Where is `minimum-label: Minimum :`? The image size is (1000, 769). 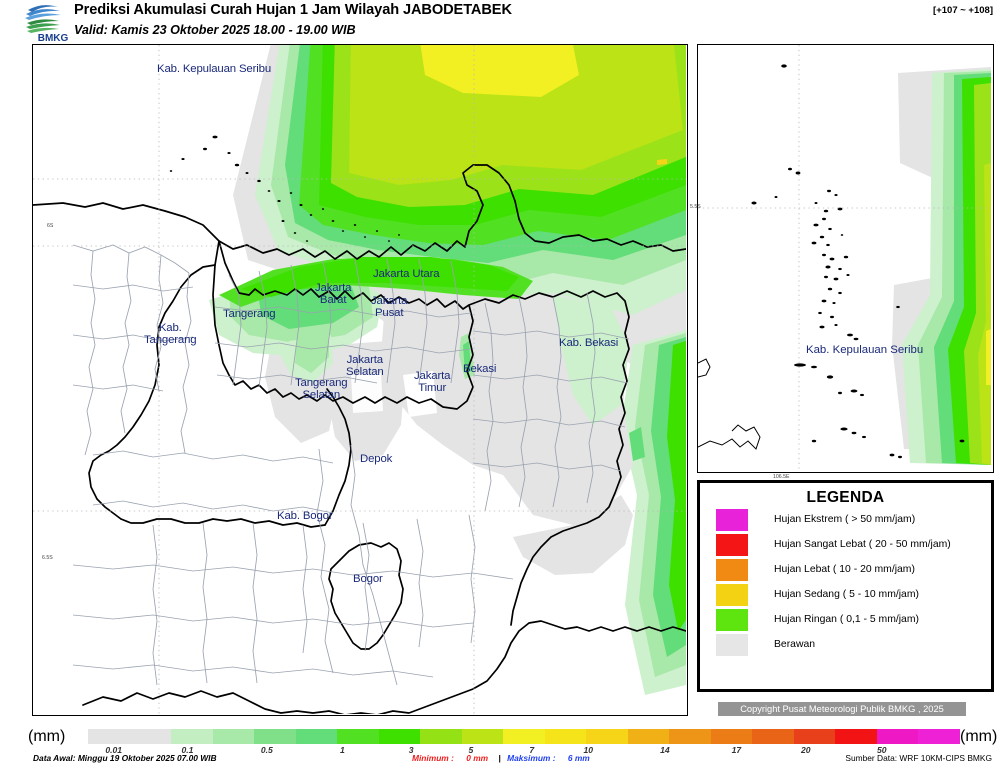
minimum-label: Minimum : is located at coordinates (433, 758).